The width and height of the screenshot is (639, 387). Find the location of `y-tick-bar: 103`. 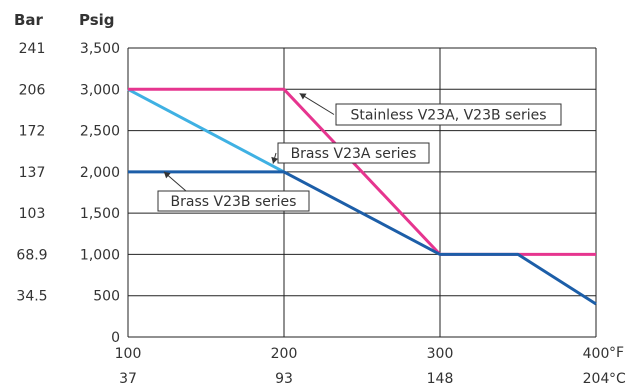

y-tick-bar: 103 is located at coordinates (32, 214).